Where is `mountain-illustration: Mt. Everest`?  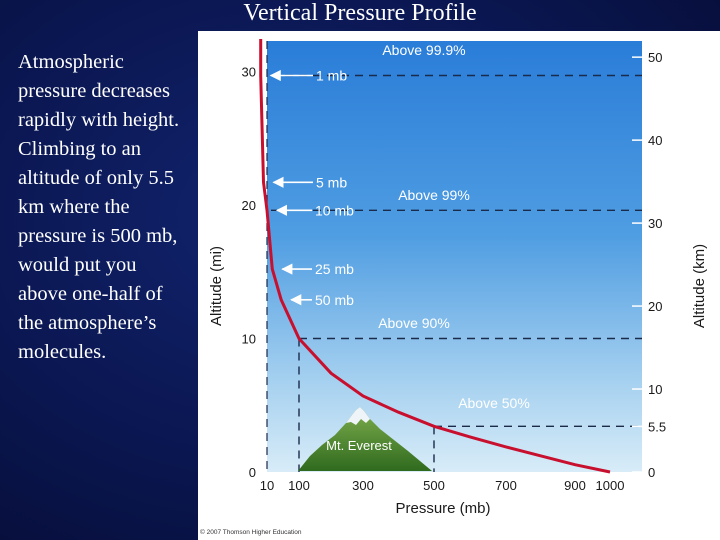 mountain-illustration: Mt. Everest is located at coordinates (365, 439).